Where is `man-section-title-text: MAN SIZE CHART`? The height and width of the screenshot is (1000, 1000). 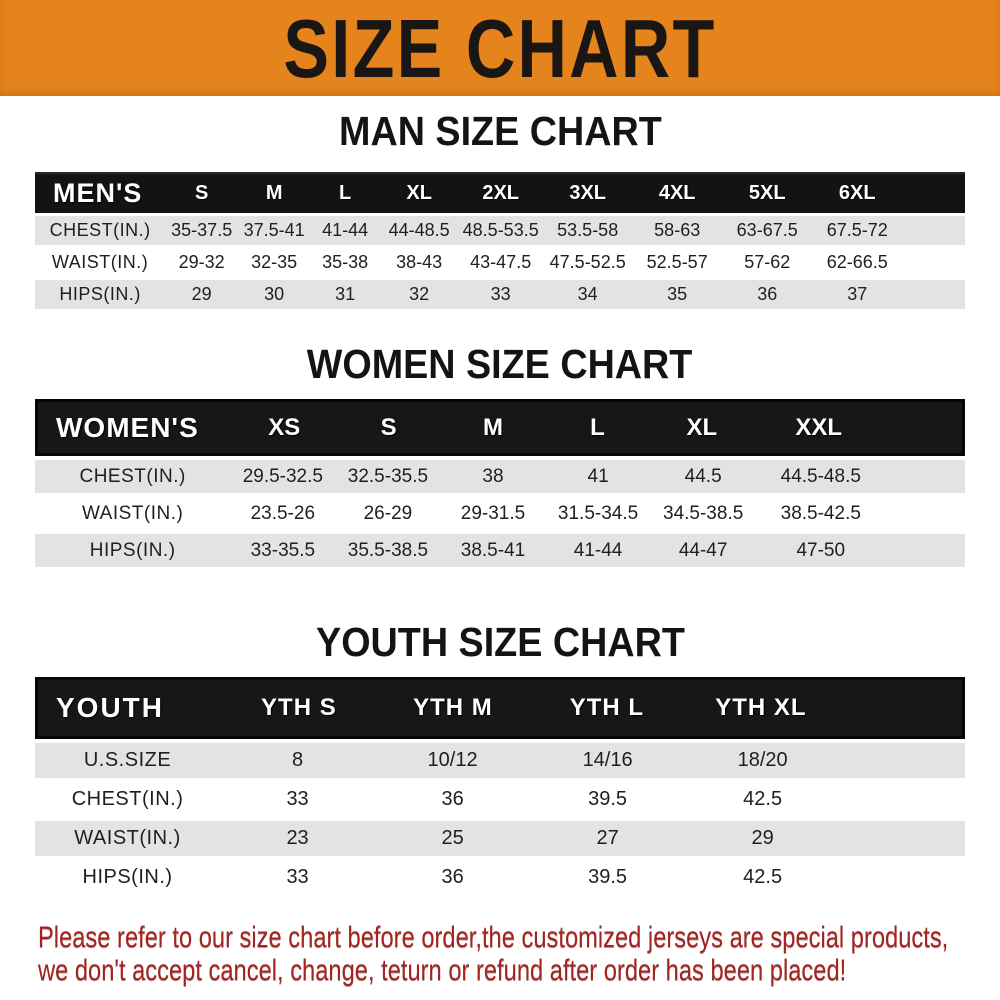
man-section-title-text: MAN SIZE CHART is located at coordinates (500, 131).